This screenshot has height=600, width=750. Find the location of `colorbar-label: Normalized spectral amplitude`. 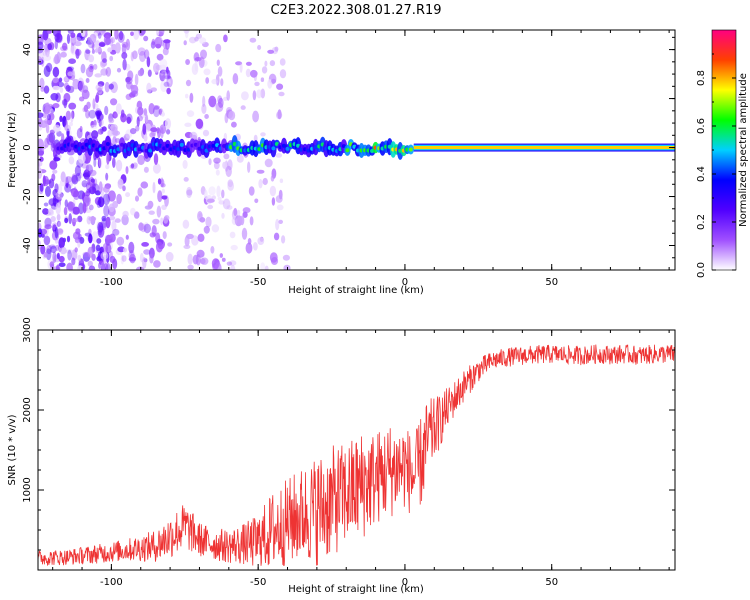

colorbar-label: Normalized spectral amplitude is located at coordinates (743, 150).